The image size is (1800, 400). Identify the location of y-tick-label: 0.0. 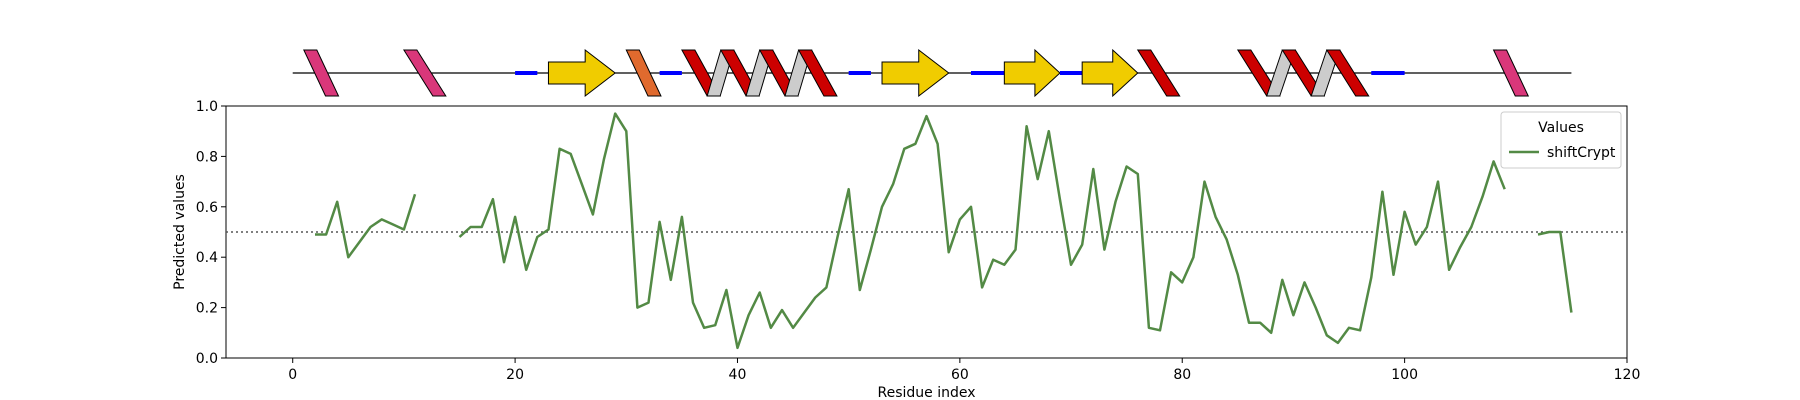
(207, 359).